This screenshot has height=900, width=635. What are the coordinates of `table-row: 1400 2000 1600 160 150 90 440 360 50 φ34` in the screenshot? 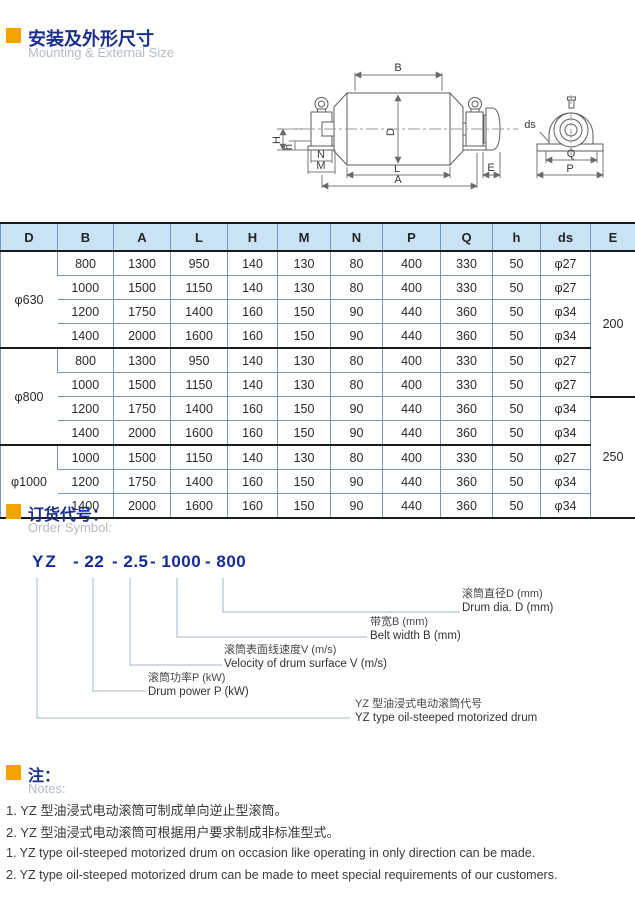 It's located at (318, 432).